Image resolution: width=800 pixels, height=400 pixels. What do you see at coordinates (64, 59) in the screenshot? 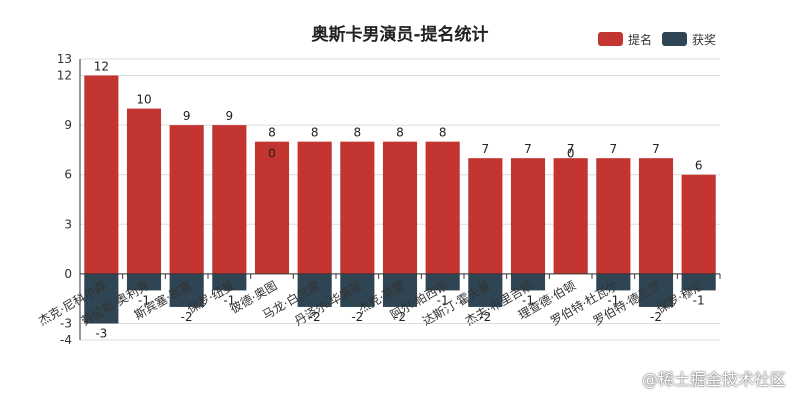
I see `y-tick-label: 13` at bounding box center [64, 59].